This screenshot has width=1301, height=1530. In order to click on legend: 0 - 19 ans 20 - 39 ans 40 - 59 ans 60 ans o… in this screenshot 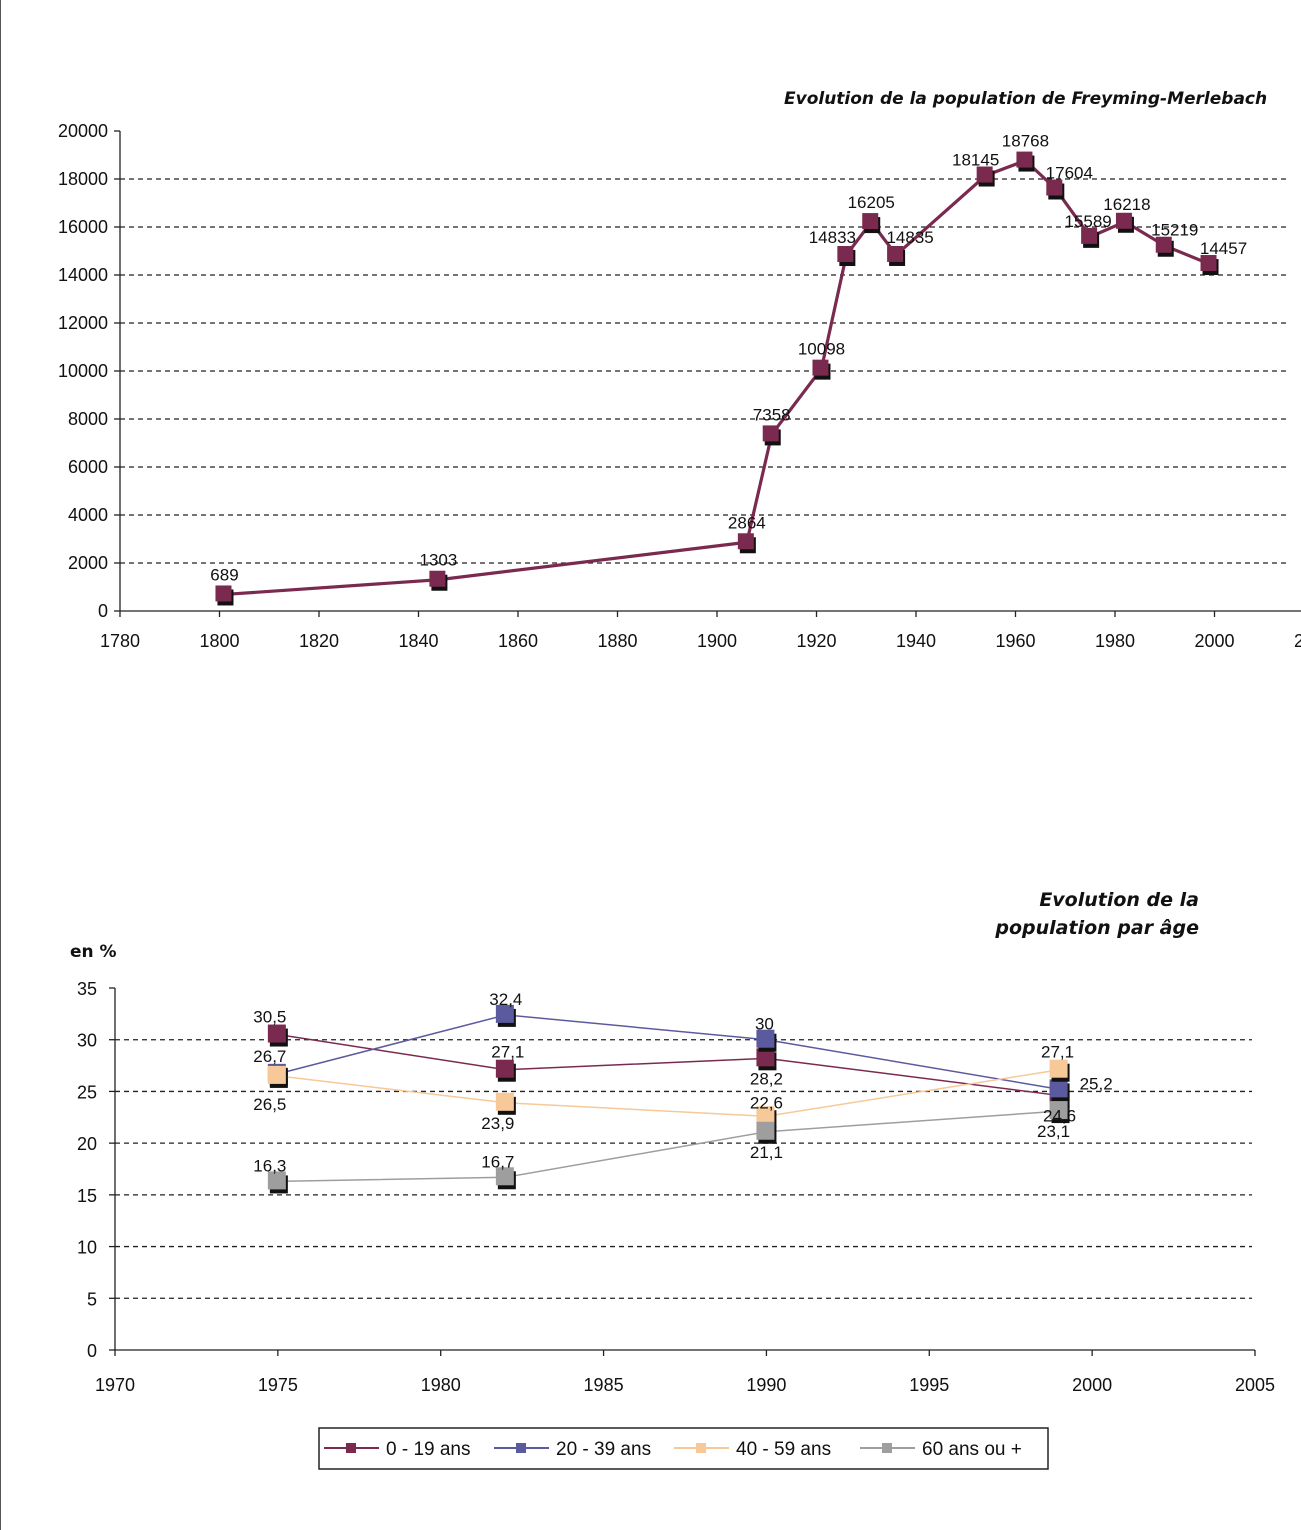, I will do `click(683, 1448)`.